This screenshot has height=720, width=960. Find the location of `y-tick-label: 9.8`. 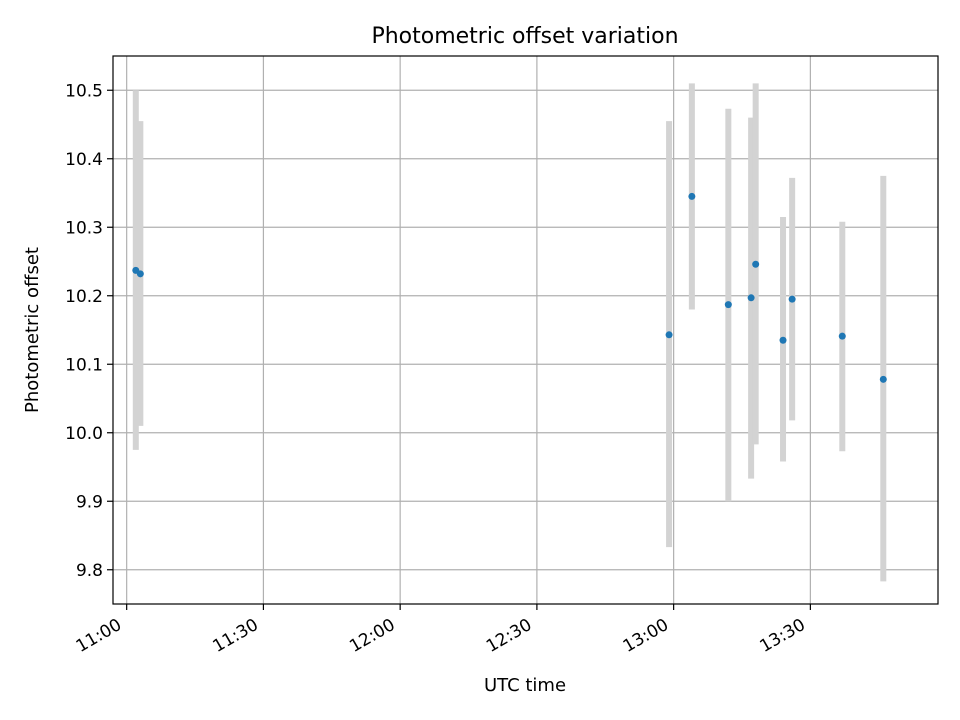

y-tick-label: 9.8 is located at coordinates (89, 571).